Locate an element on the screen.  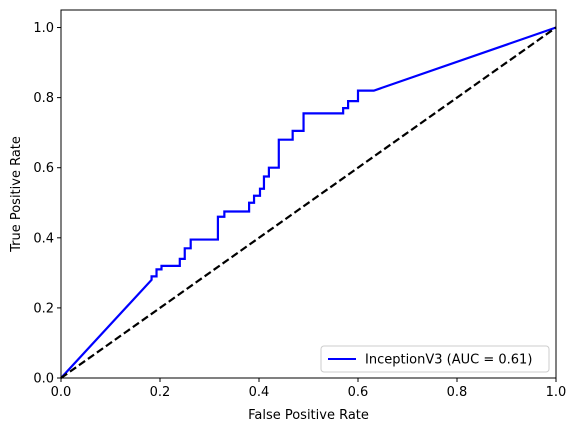
x-tick-label: 1.0 is located at coordinates (556, 392).